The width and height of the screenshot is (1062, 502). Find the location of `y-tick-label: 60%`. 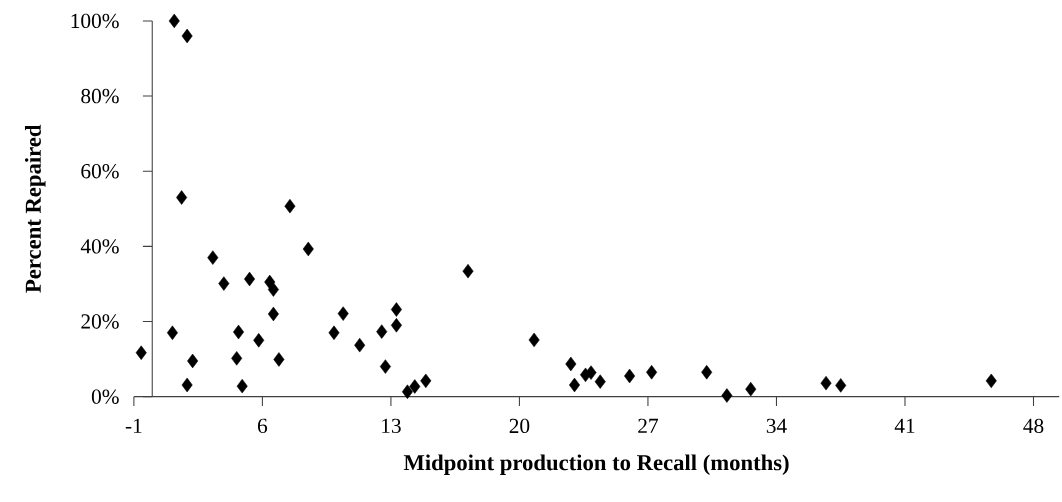

y-tick-label: 60% is located at coordinates (100, 171).